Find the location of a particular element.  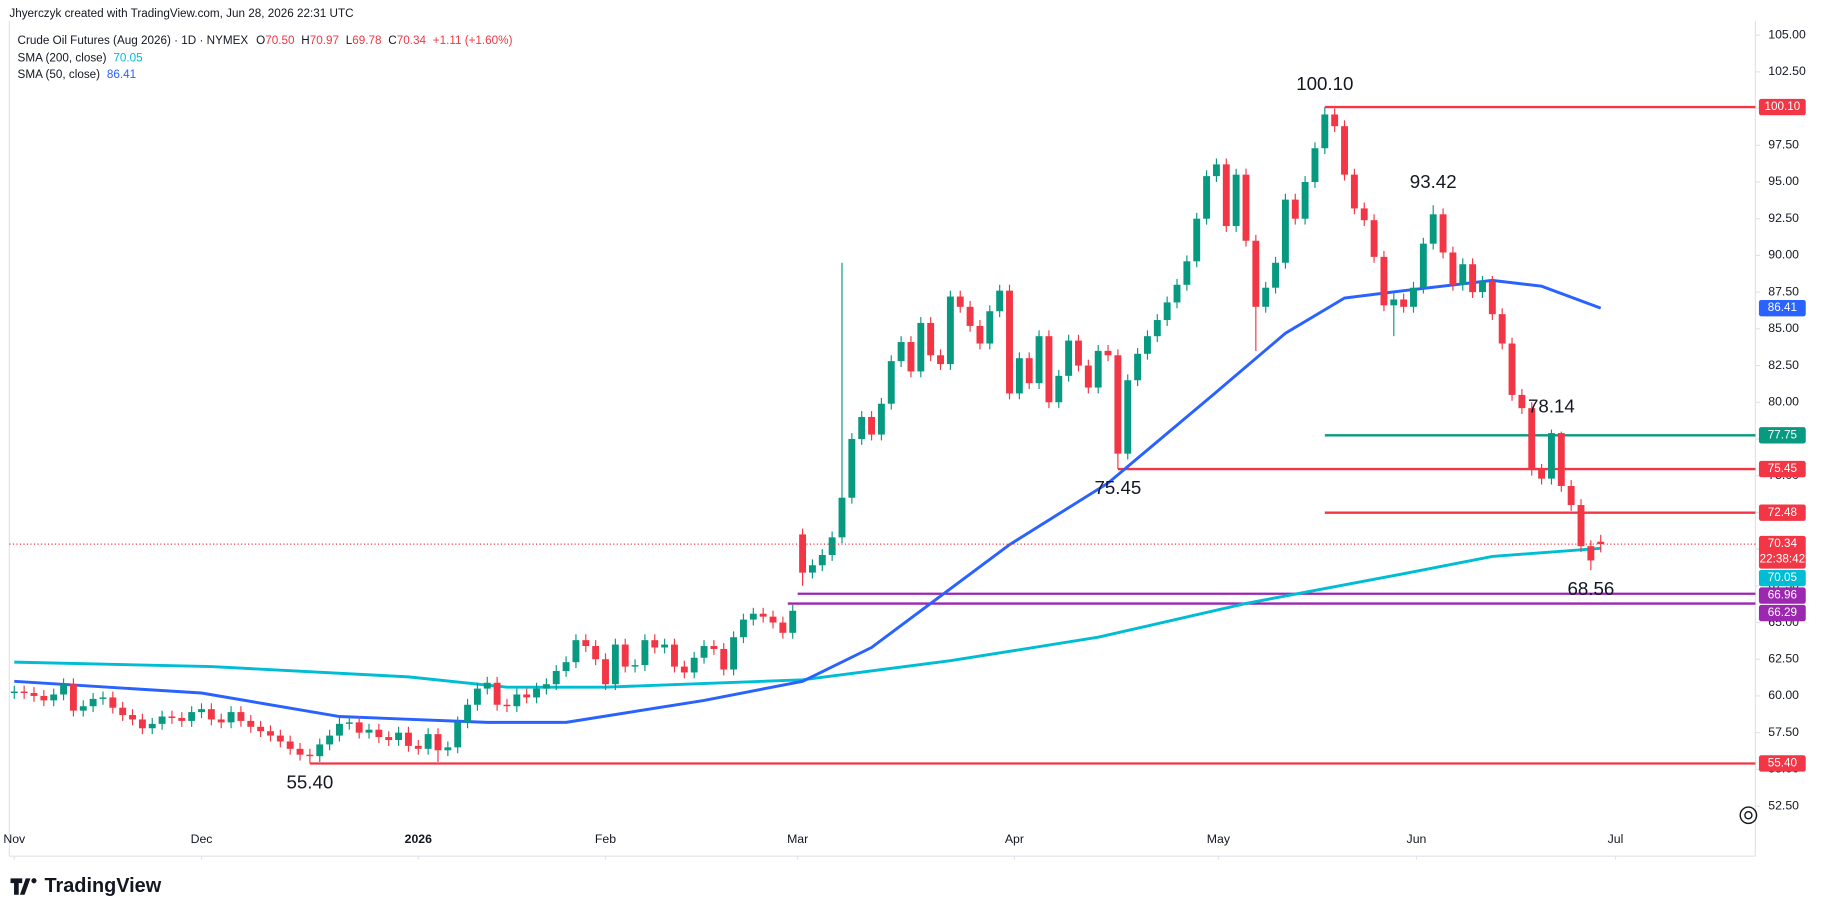

y-tick-label: 90.00 is located at coordinates (1783, 255).